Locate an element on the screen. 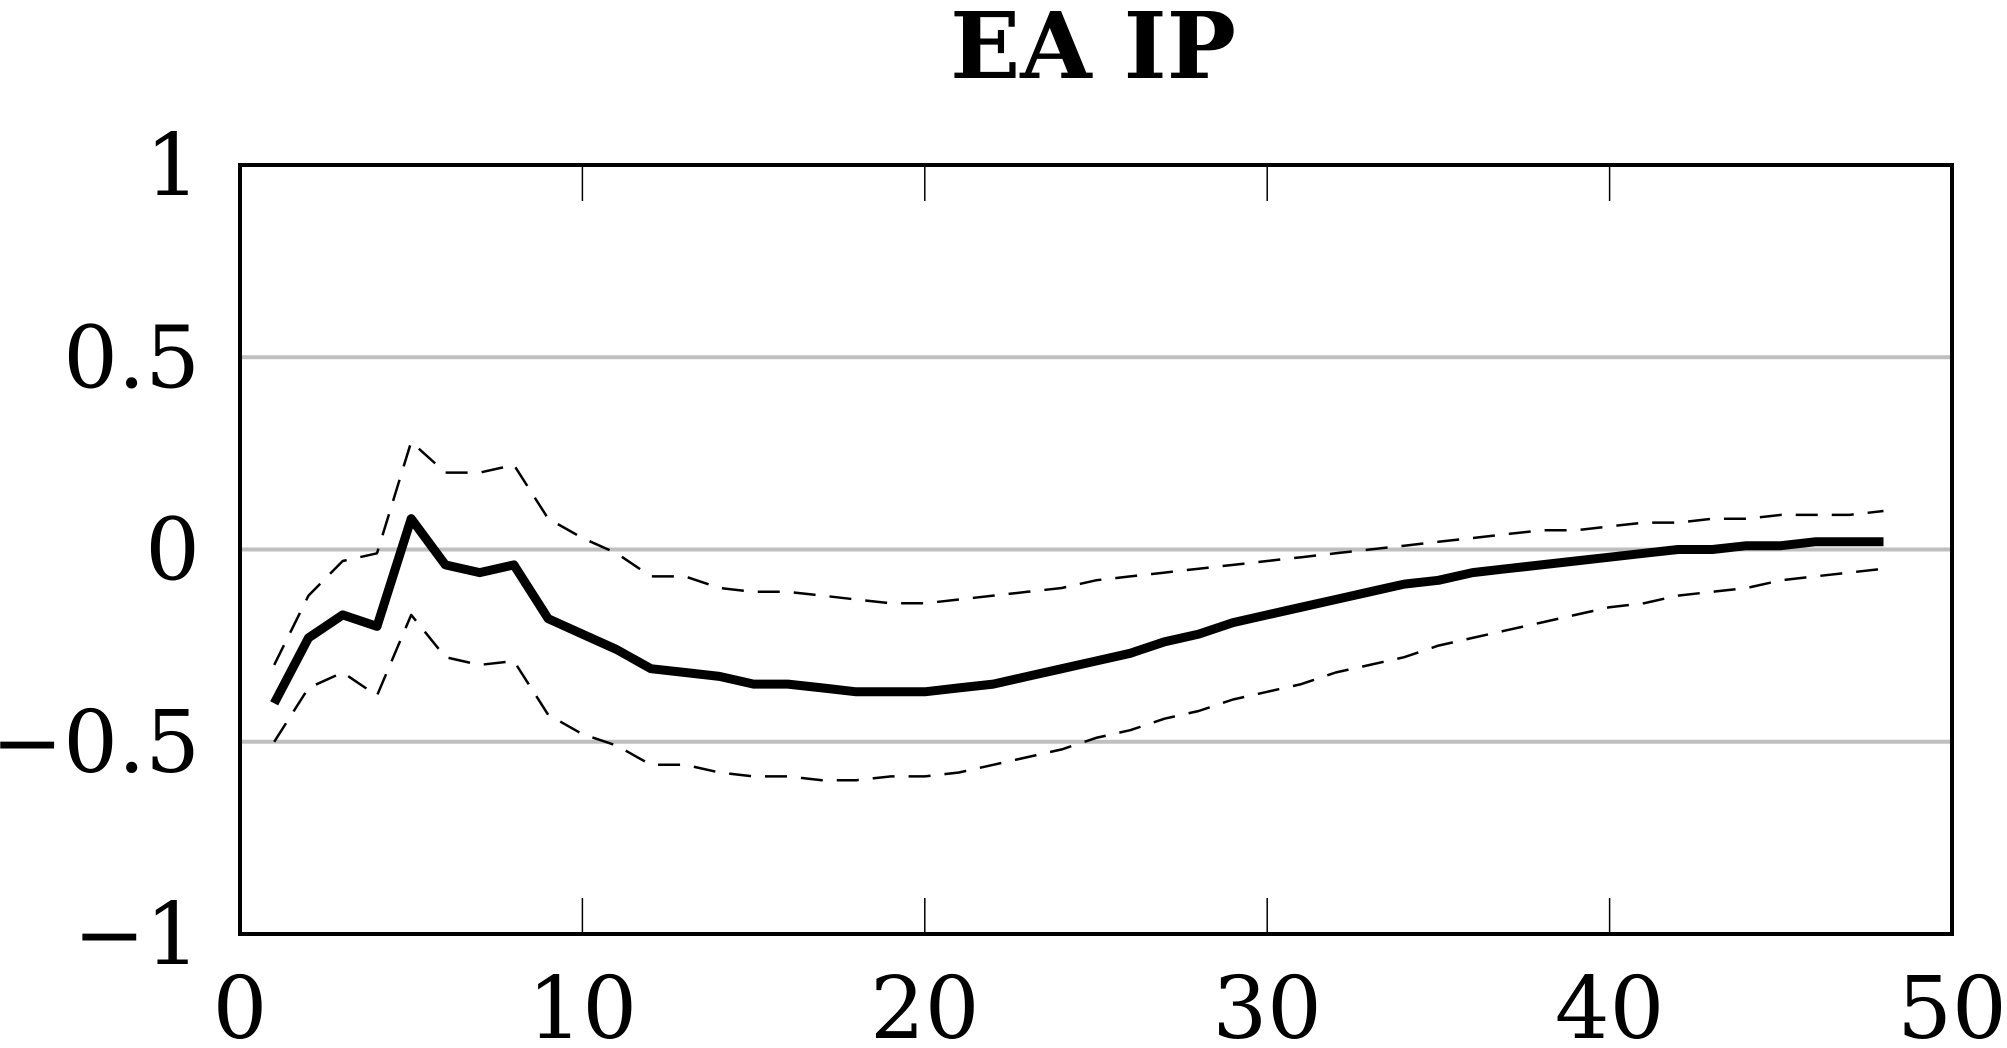  x-tick-label: 0 is located at coordinates (240, 1003).